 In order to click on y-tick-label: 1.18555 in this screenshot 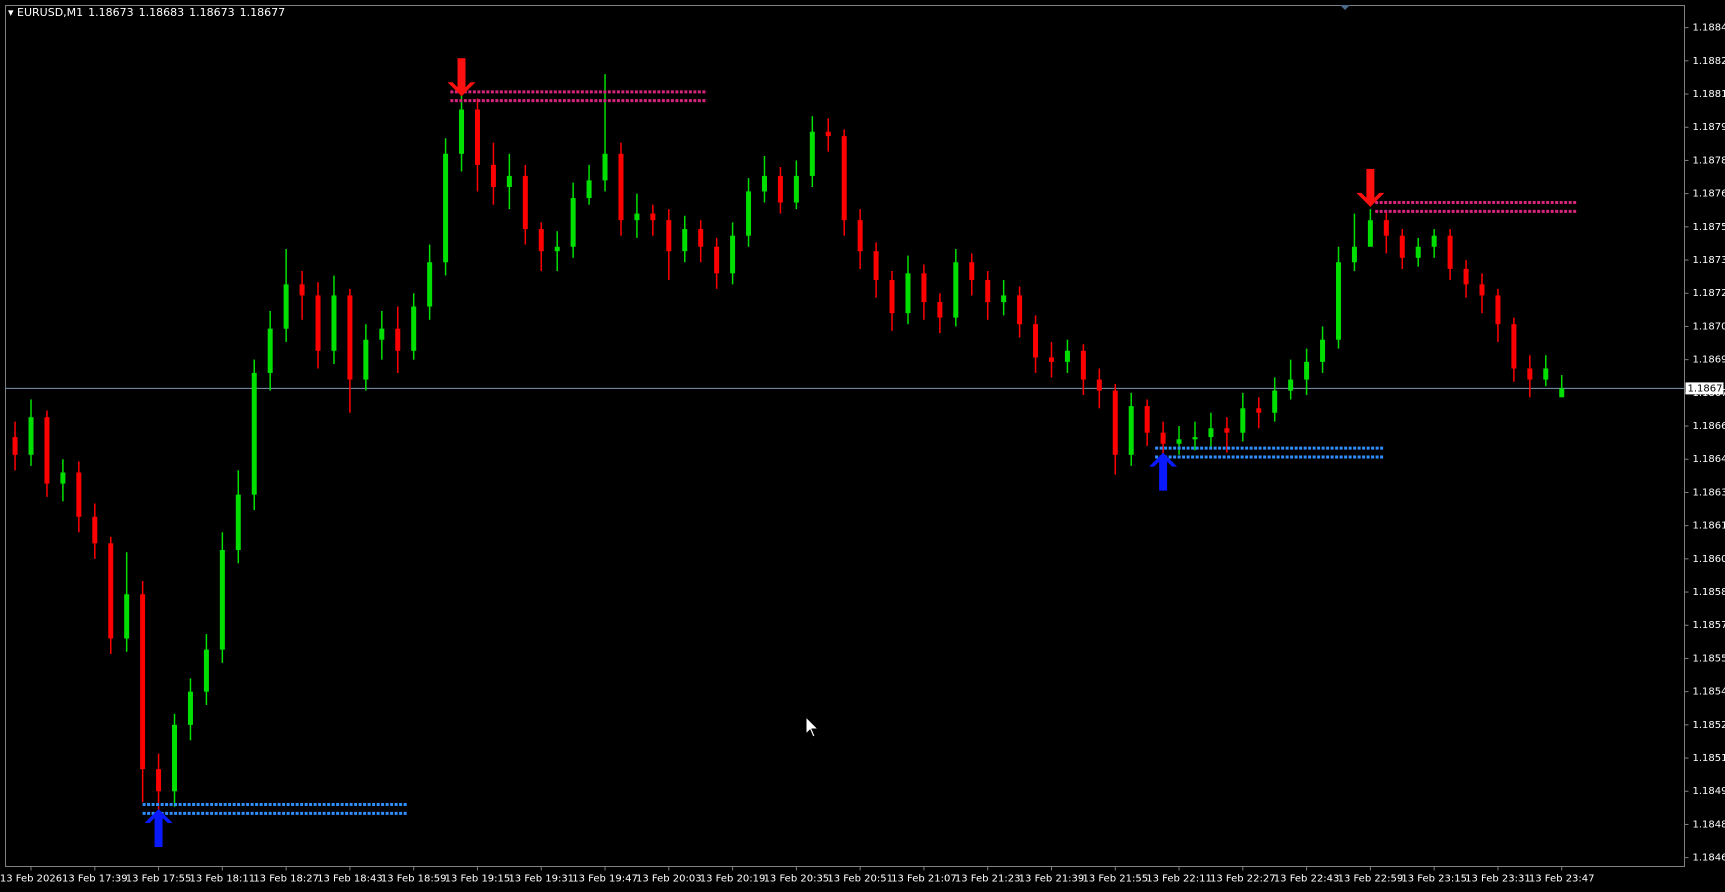, I will do `click(1709, 658)`.